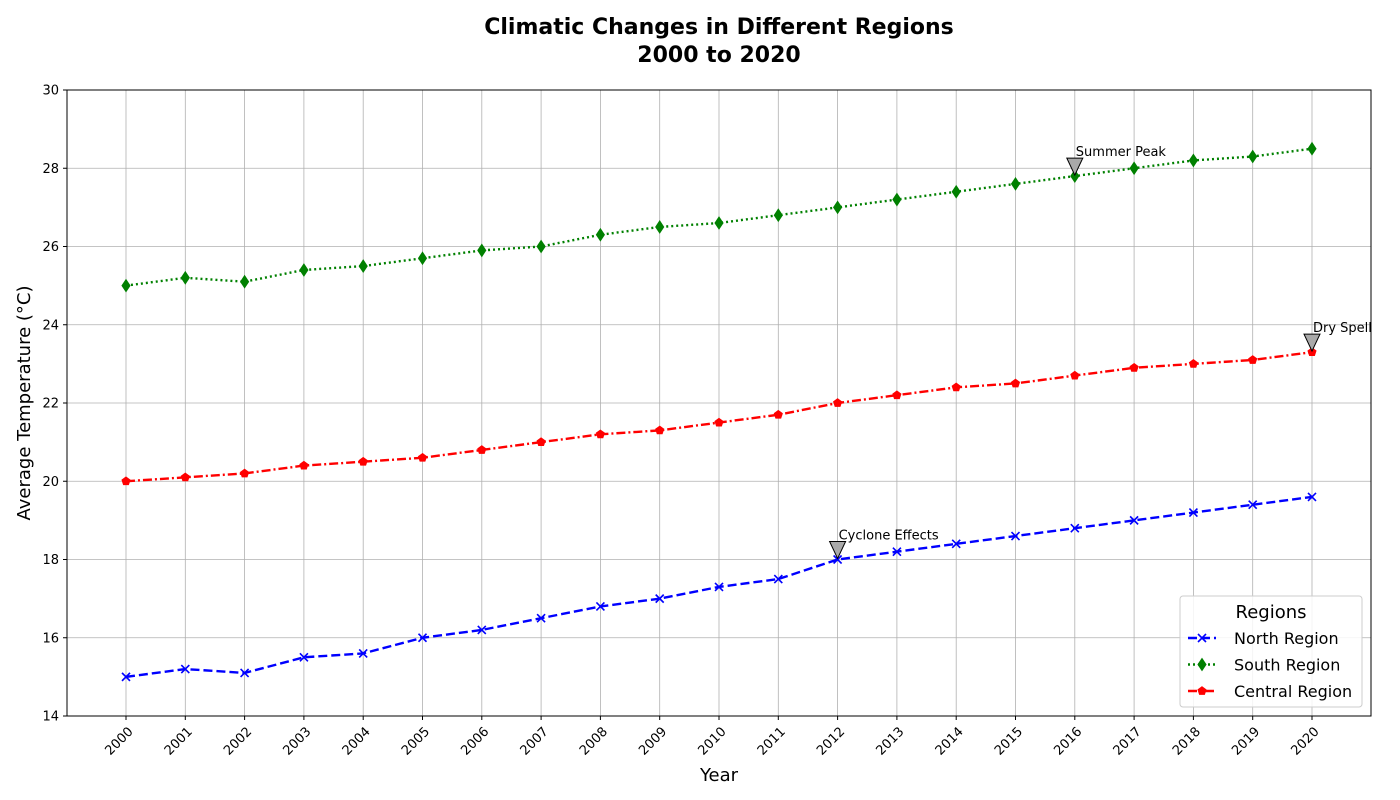  I want to click on x-tick-label: 2003, so click(297, 742).